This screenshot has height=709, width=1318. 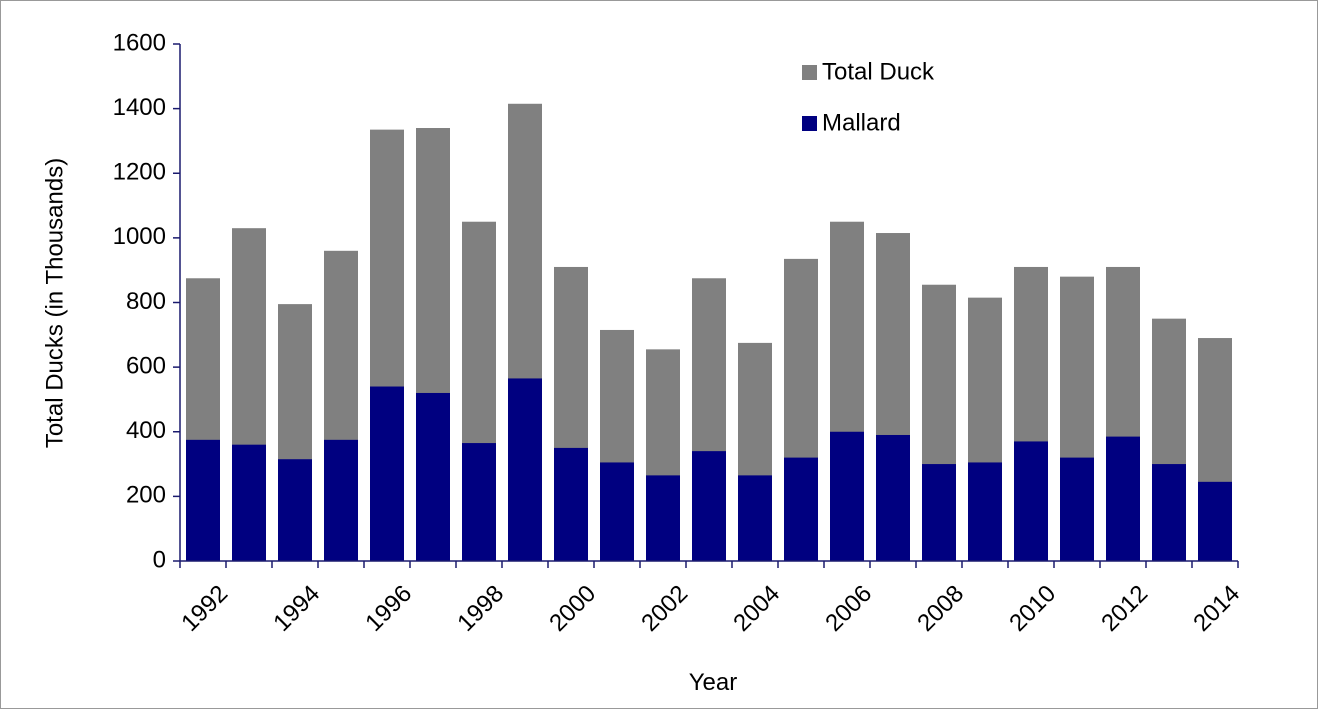 What do you see at coordinates (878, 71) in the screenshot?
I see `legend-label: Total Duck` at bounding box center [878, 71].